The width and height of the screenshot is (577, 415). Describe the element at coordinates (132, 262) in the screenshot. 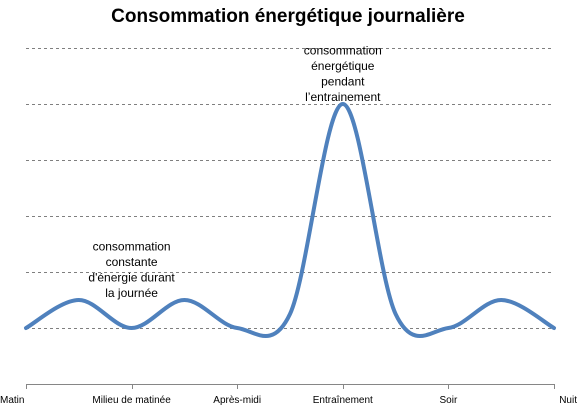

I see `annotation-line: constante` at that location.